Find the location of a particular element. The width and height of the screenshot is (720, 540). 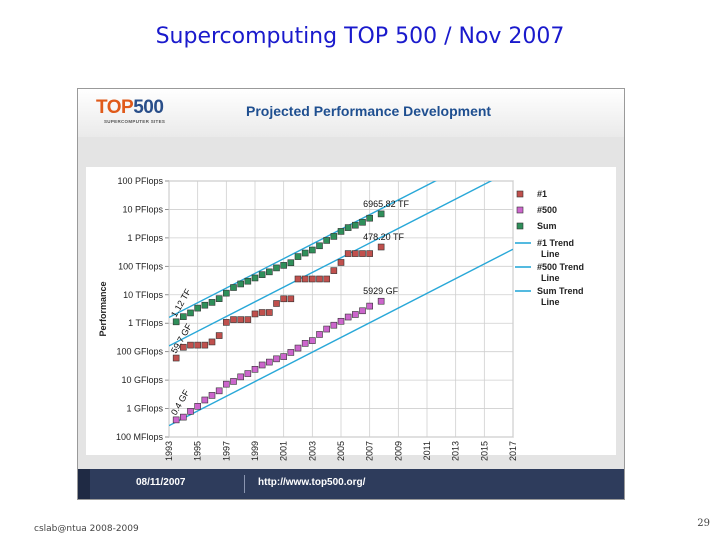

legend-label: #1 Trend Line is located at coordinates (555, 248).